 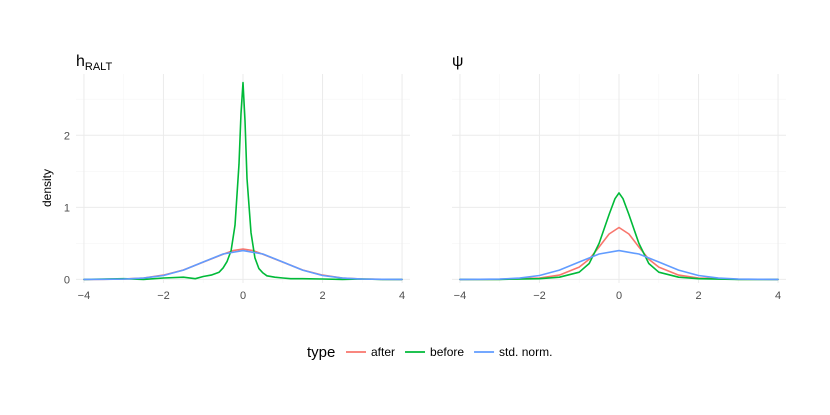 What do you see at coordinates (525, 352) in the screenshot?
I see `legend-label-std-norm: std. norm.` at bounding box center [525, 352].